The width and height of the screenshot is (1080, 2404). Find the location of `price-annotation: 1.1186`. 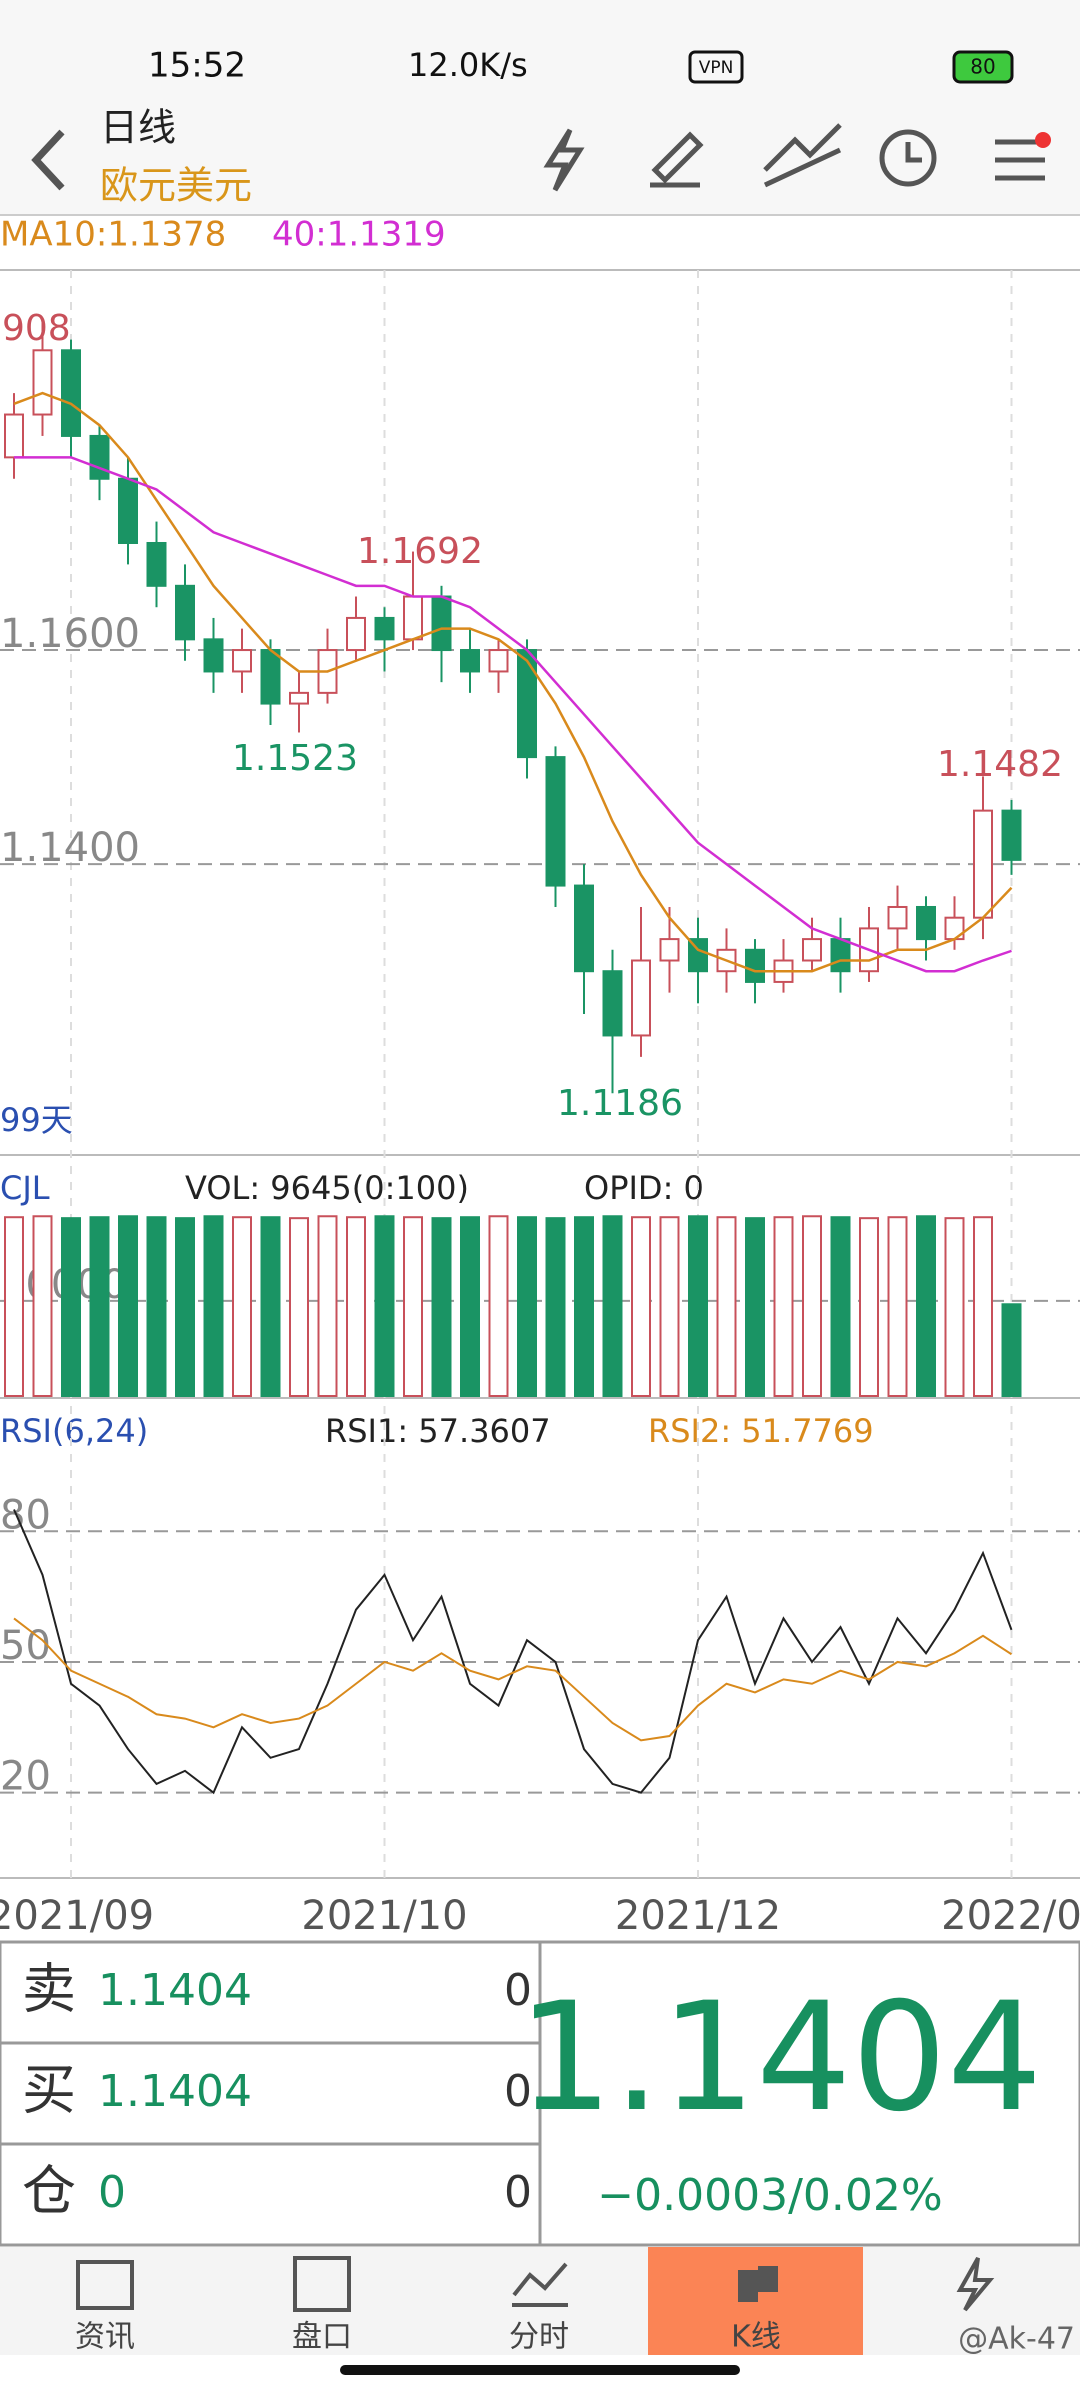

price-annotation: 1.1186 is located at coordinates (620, 1103).